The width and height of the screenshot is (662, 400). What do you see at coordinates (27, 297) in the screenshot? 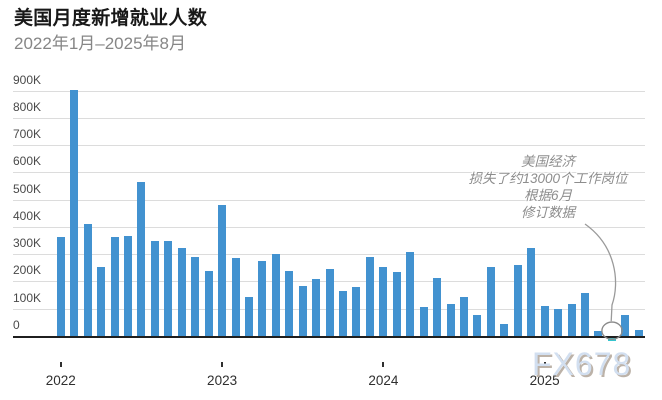
I see `y-tick-label: 100K` at bounding box center [27, 297].